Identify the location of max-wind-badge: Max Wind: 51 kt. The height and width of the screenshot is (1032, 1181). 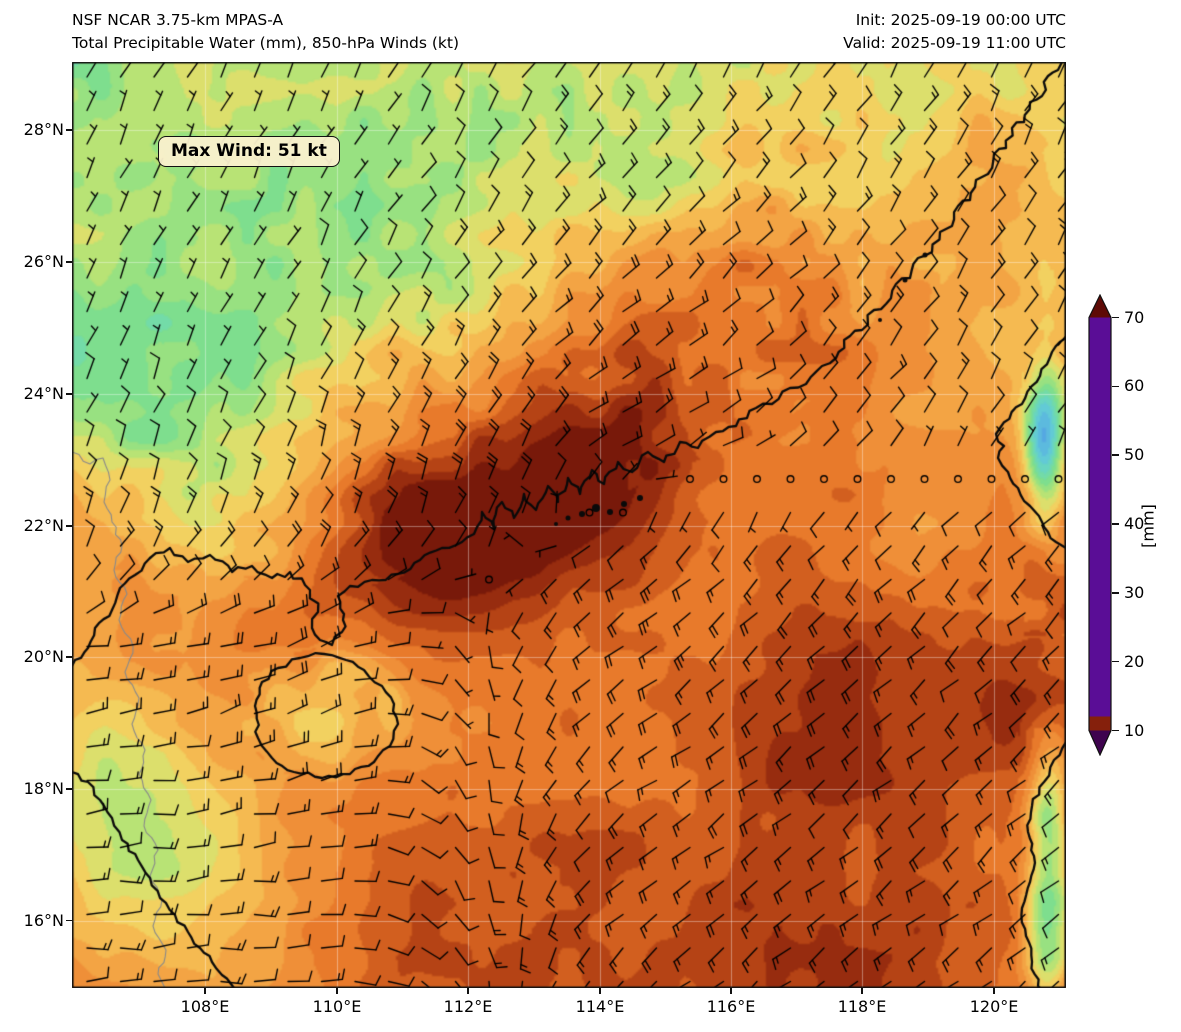
(249, 151).